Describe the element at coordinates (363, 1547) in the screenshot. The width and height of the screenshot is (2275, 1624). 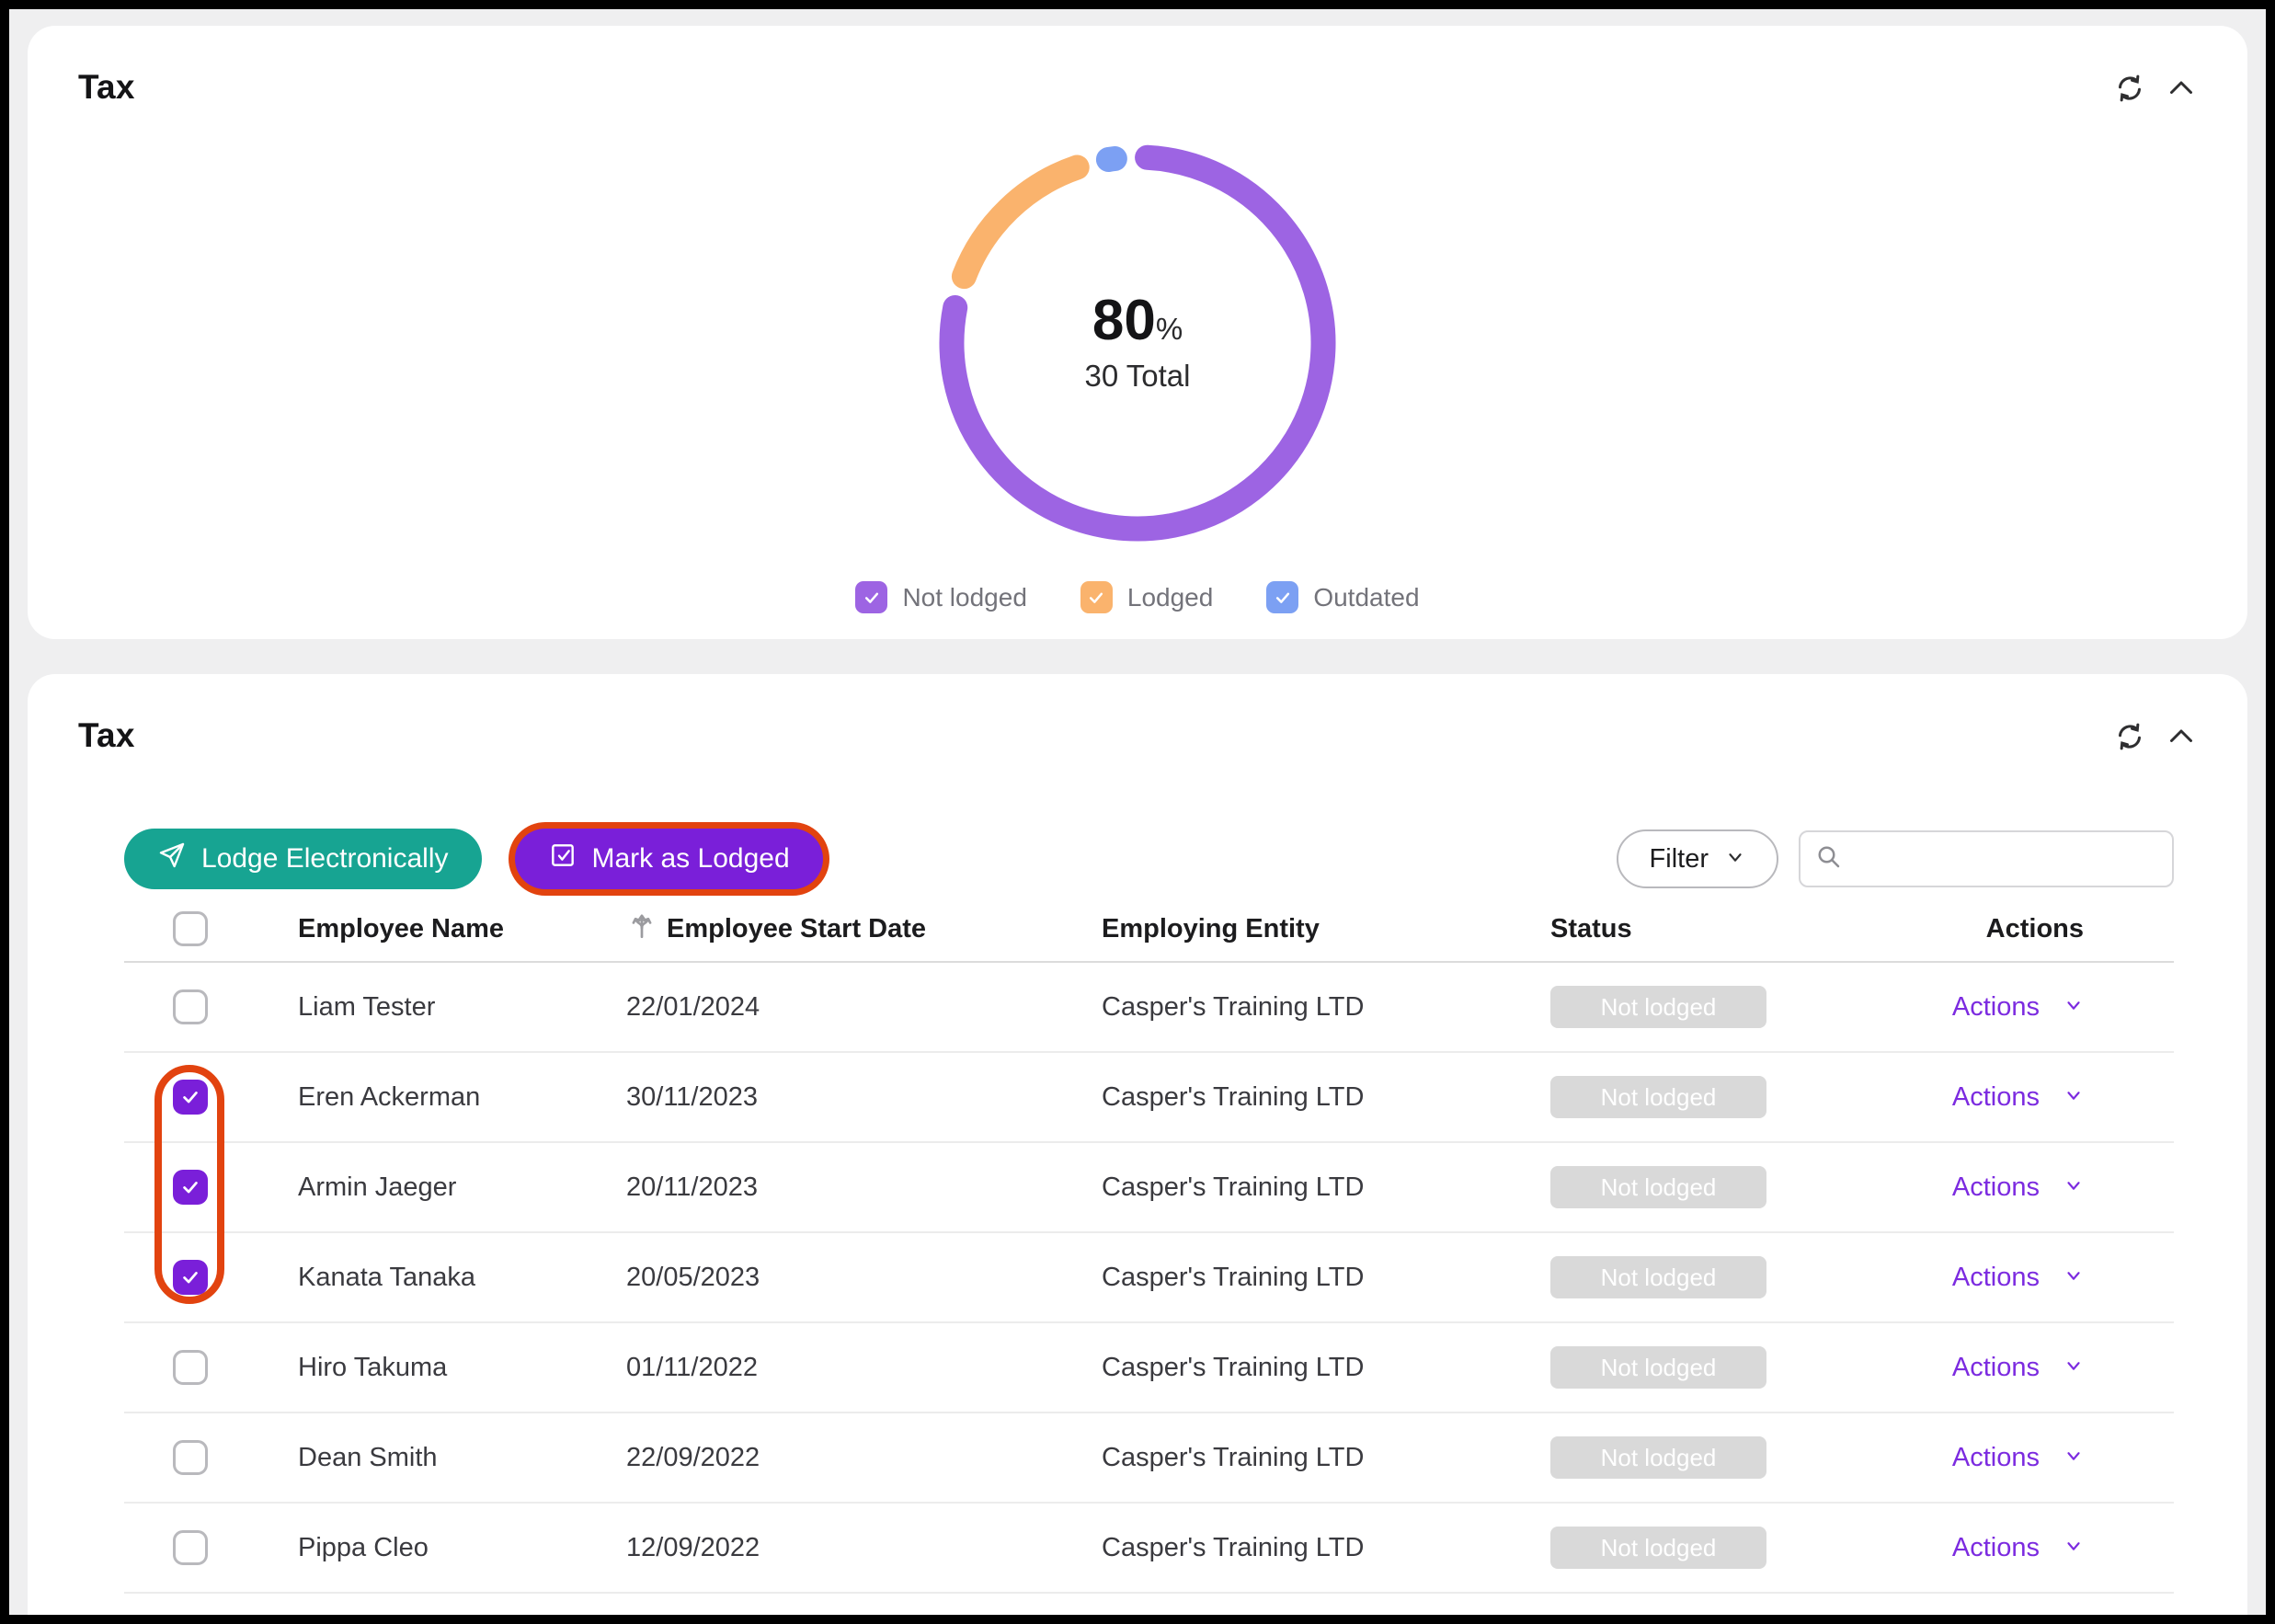
I see `employee-name-cell: Pippa Cleo` at that location.